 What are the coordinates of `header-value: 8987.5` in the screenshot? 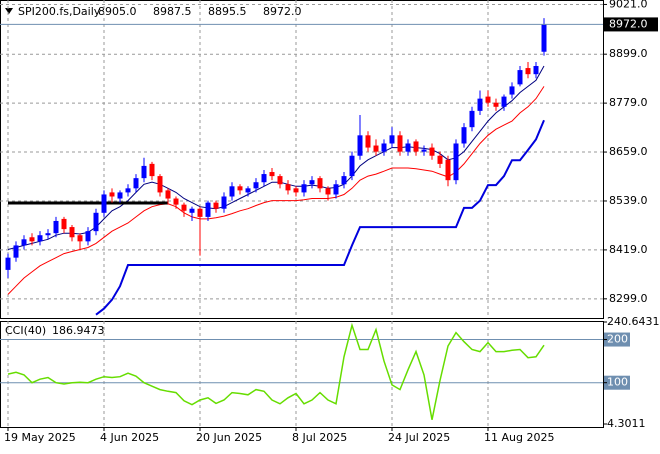 It's located at (172, 11).